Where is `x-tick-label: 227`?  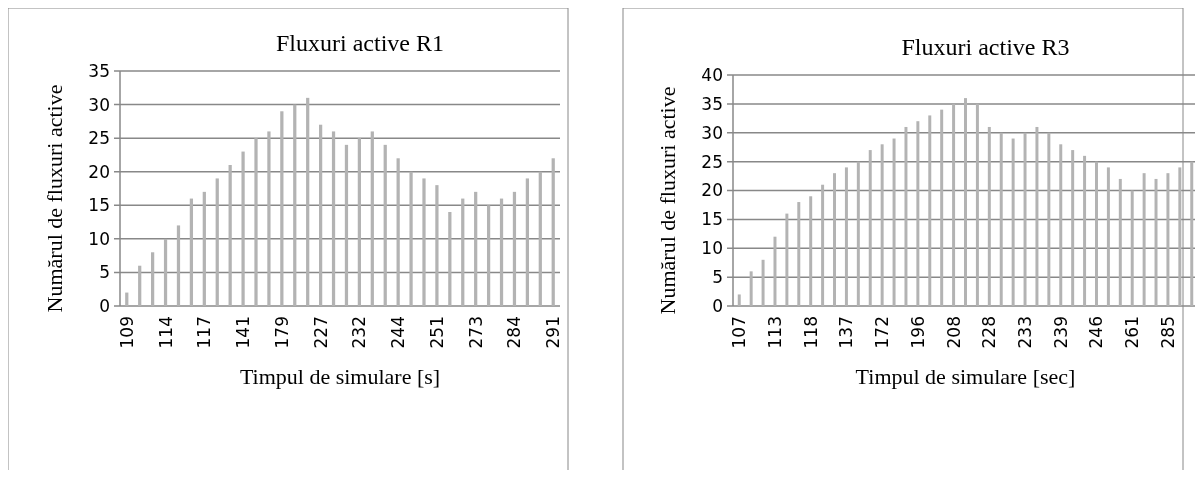
x-tick-label: 227 is located at coordinates (320, 332).